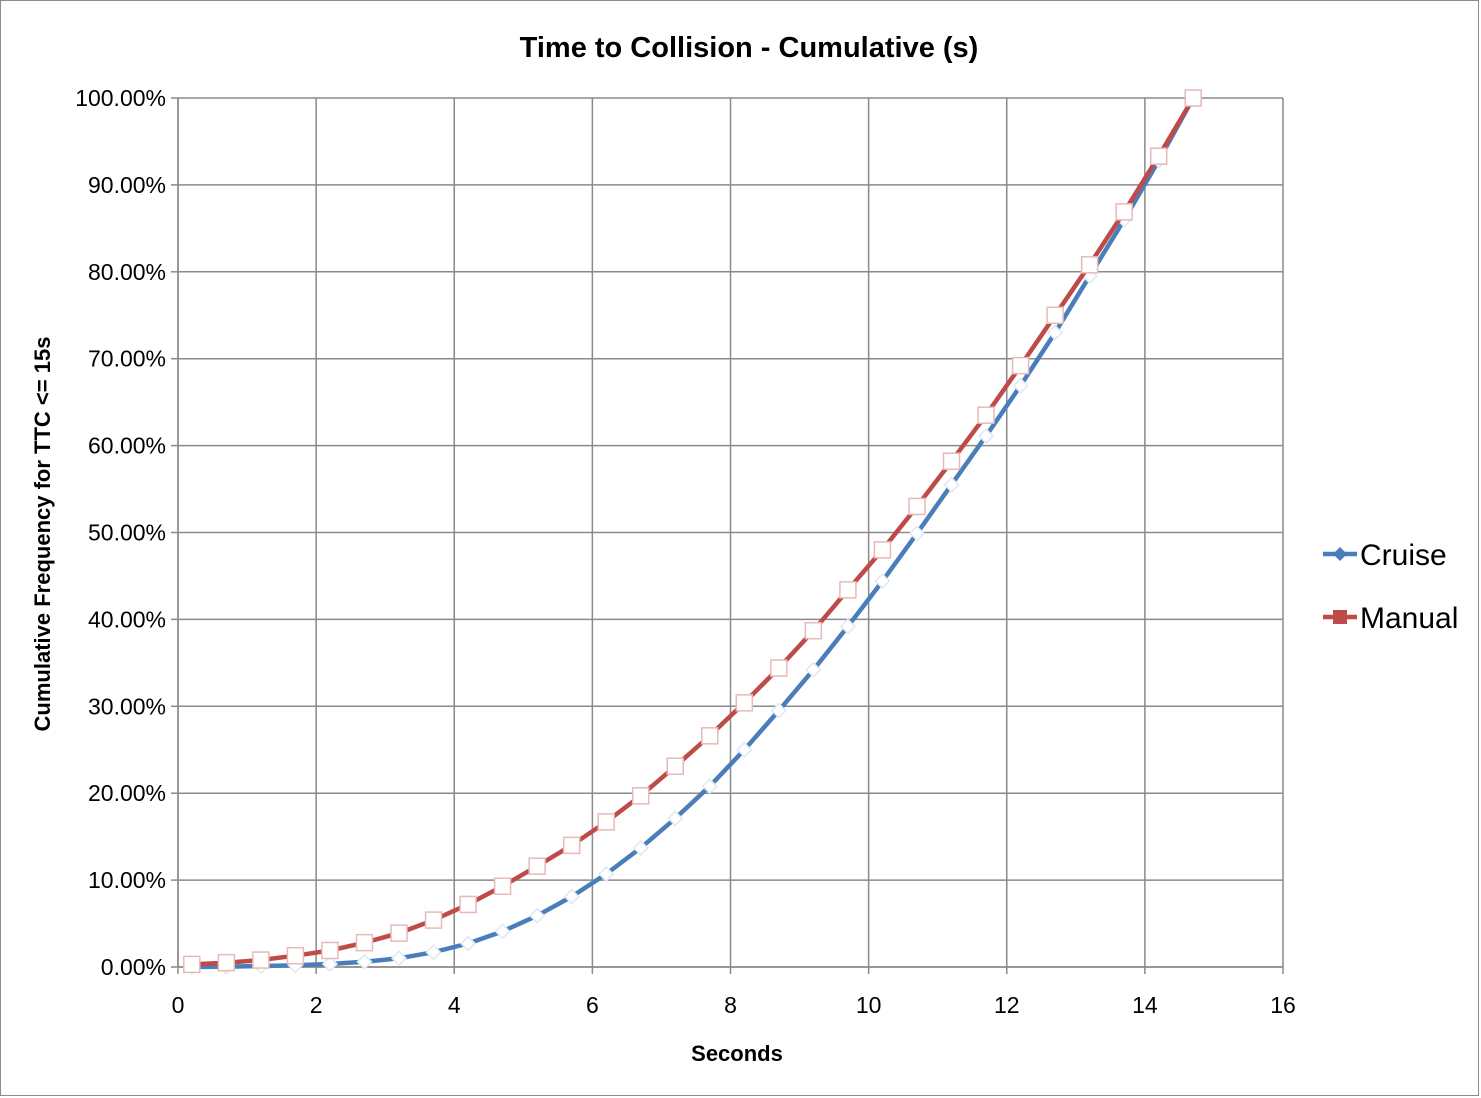 The height and width of the screenshot is (1098, 1481). I want to click on x-tick-labels: 0 2 4 6 8 10 12 14 16, so click(734, 1005).